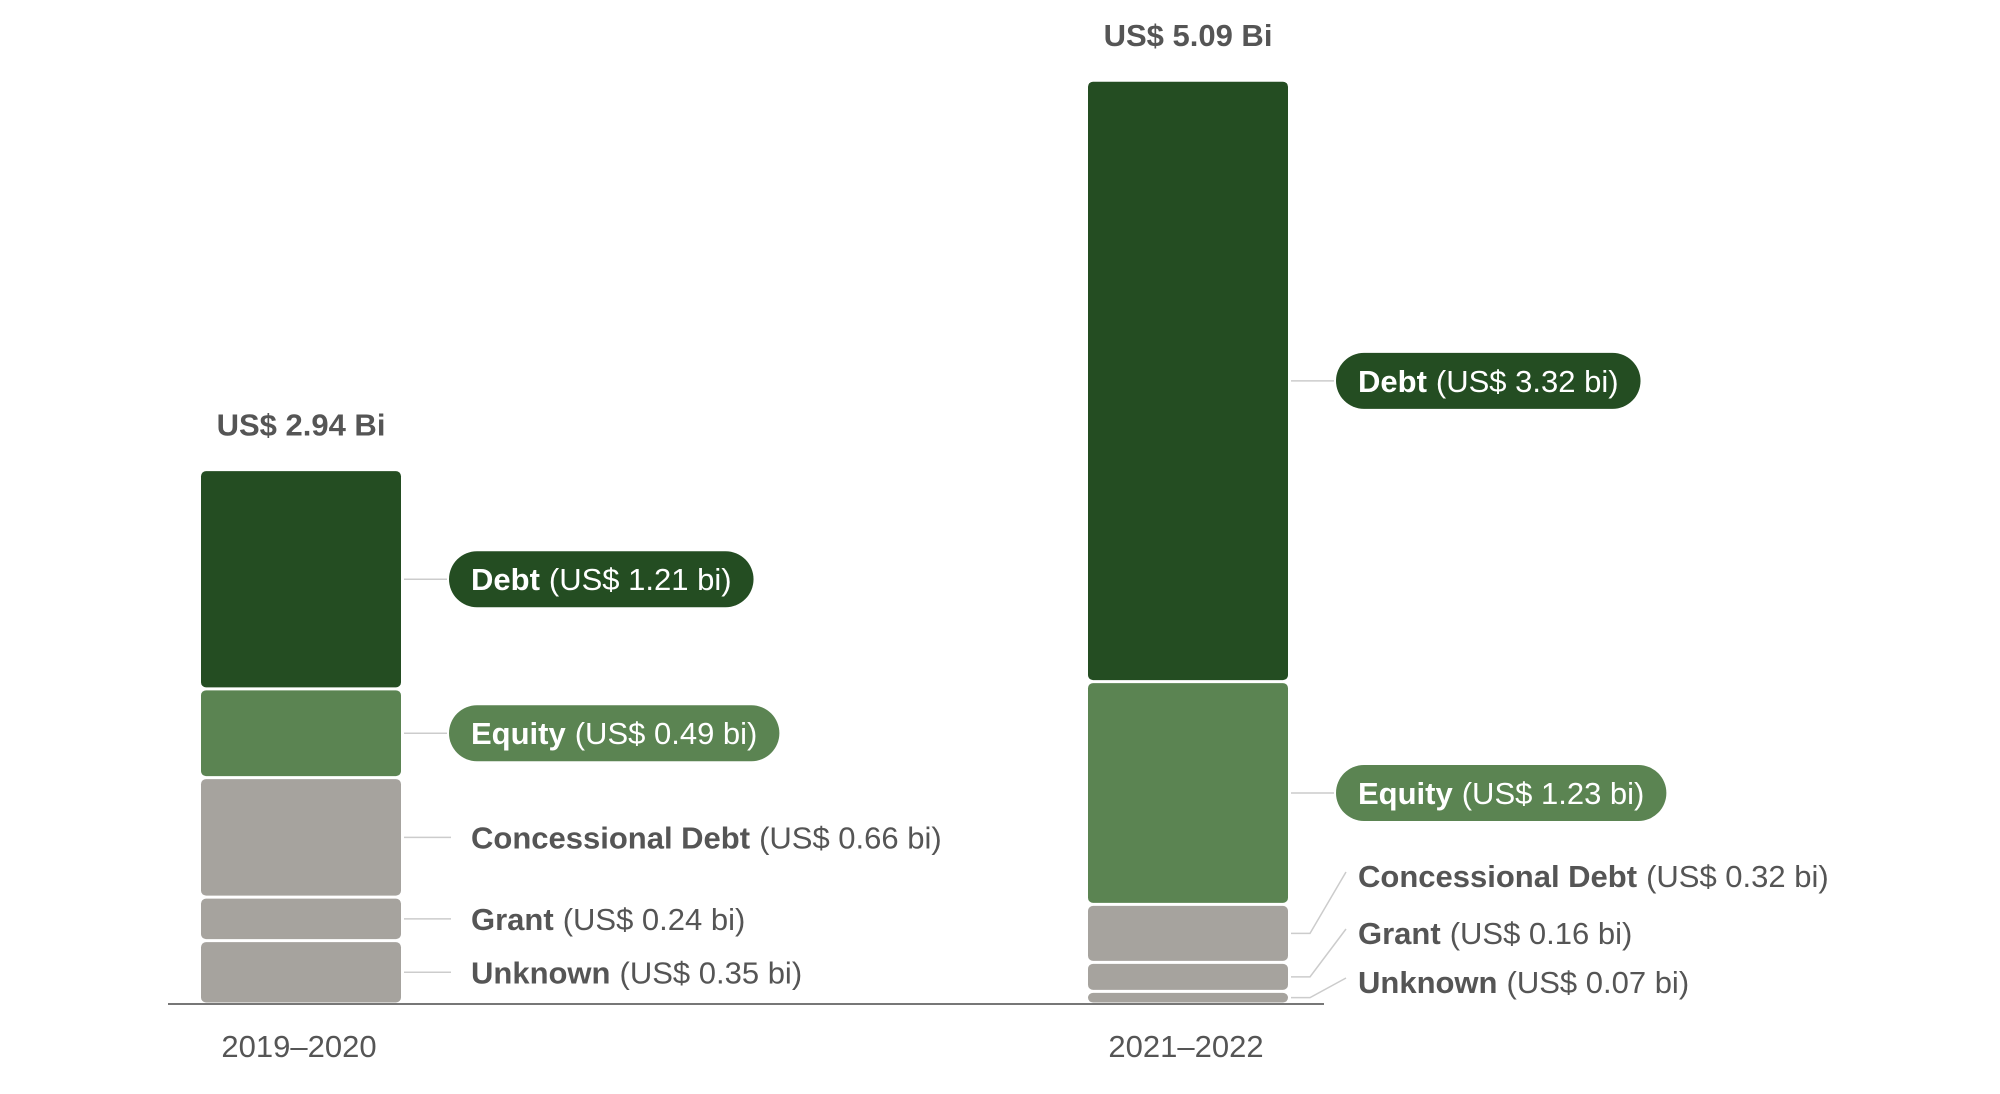 Image resolution: width=2000 pixels, height=1094 pixels. What do you see at coordinates (1527, 381) in the screenshot?
I see `value-label-debt-2: (US$ 3.32 bi)` at bounding box center [1527, 381].